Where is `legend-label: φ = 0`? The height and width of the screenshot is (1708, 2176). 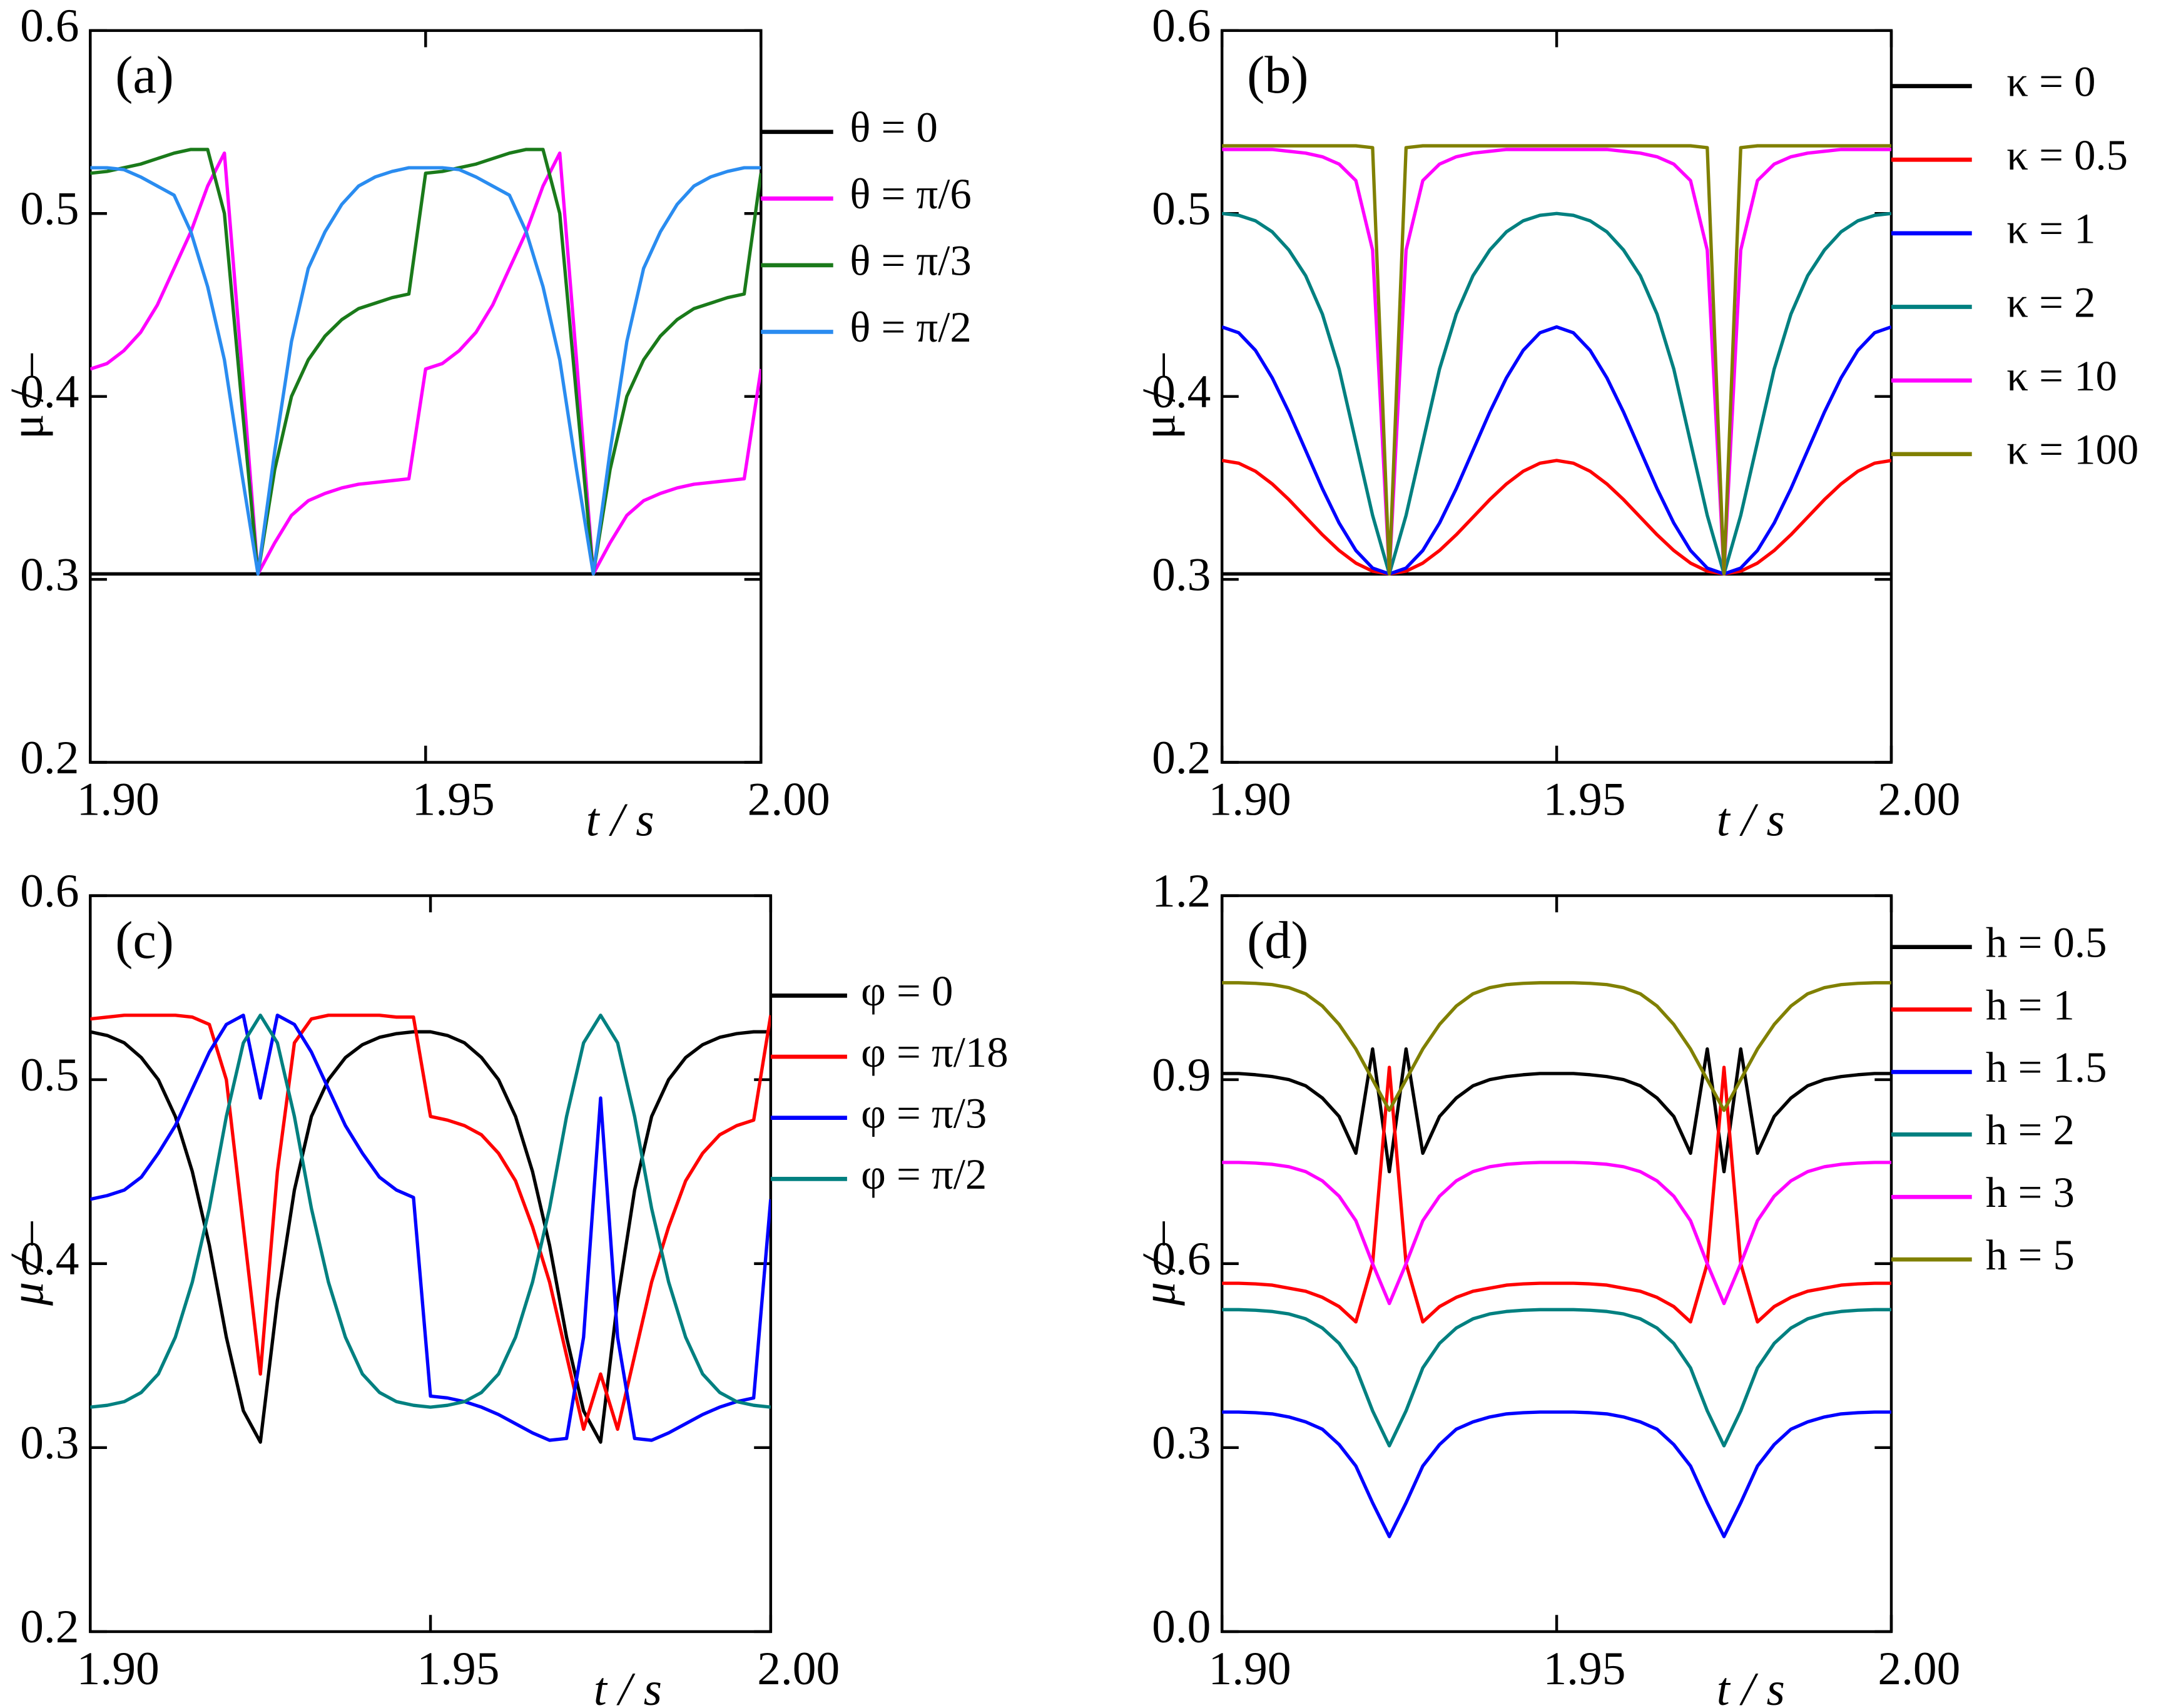
legend-label: φ = 0 is located at coordinates (907, 991).